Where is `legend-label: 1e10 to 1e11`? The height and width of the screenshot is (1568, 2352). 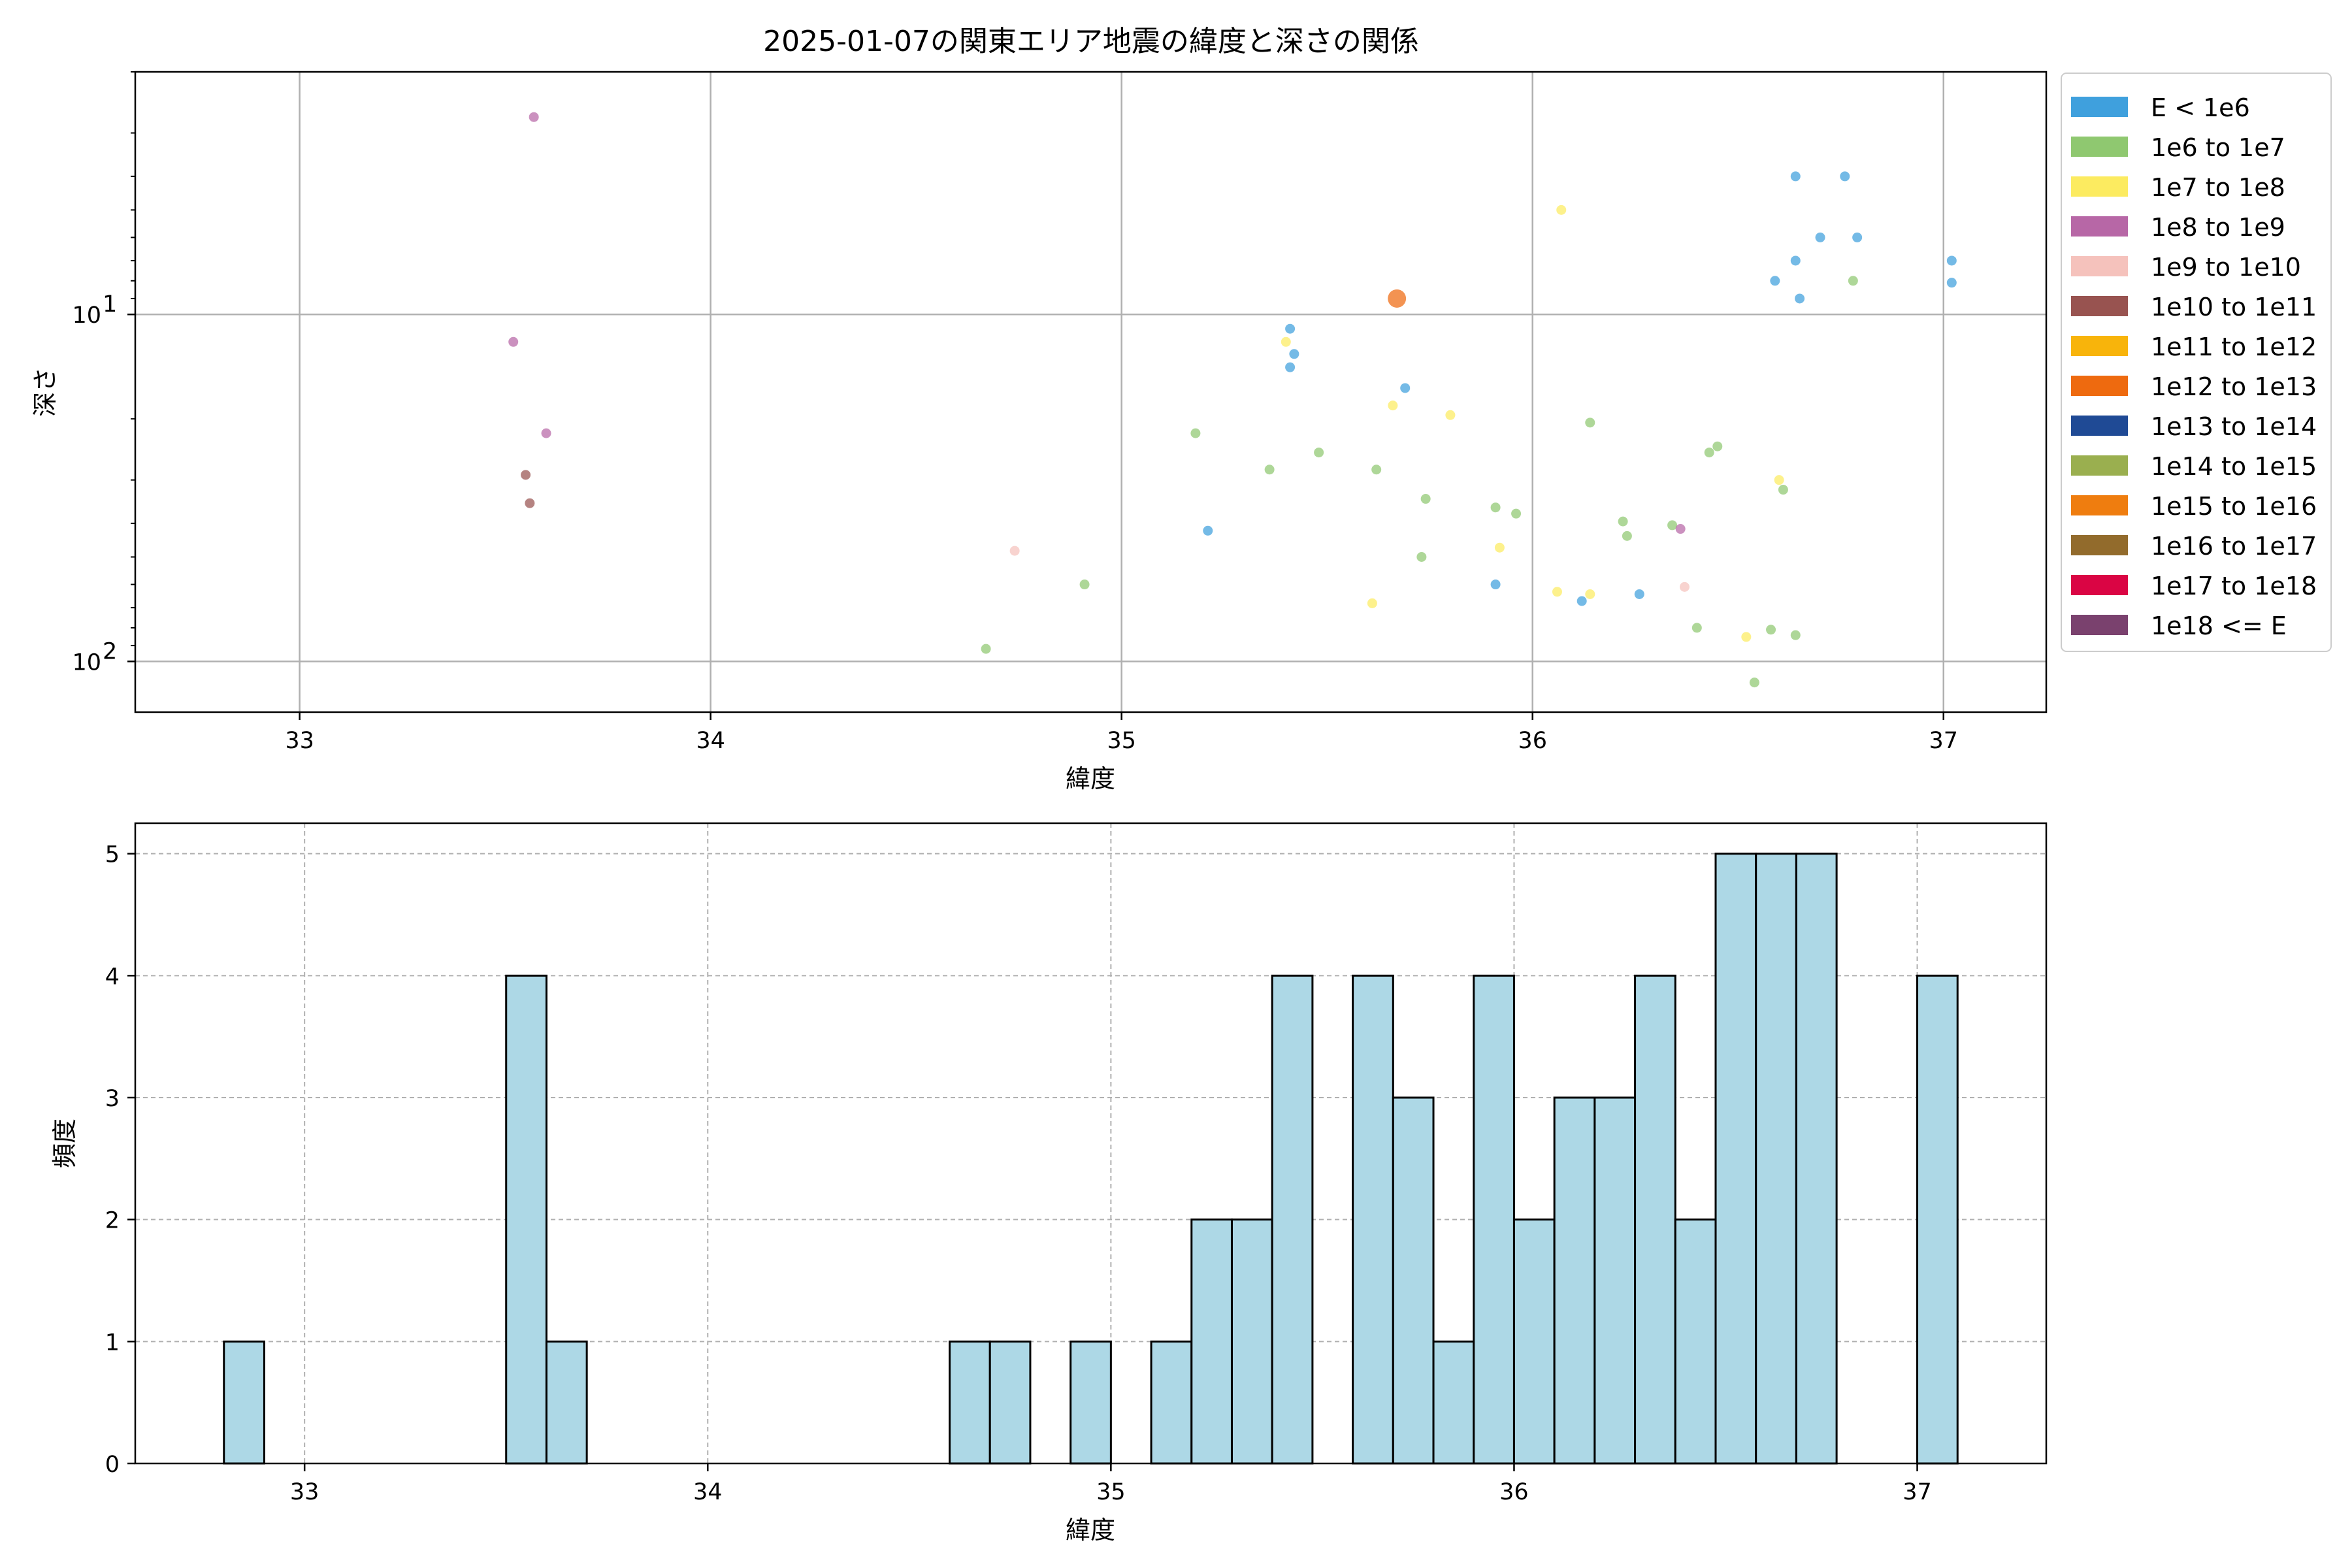 legend-label: 1e10 to 1e11 is located at coordinates (2234, 307).